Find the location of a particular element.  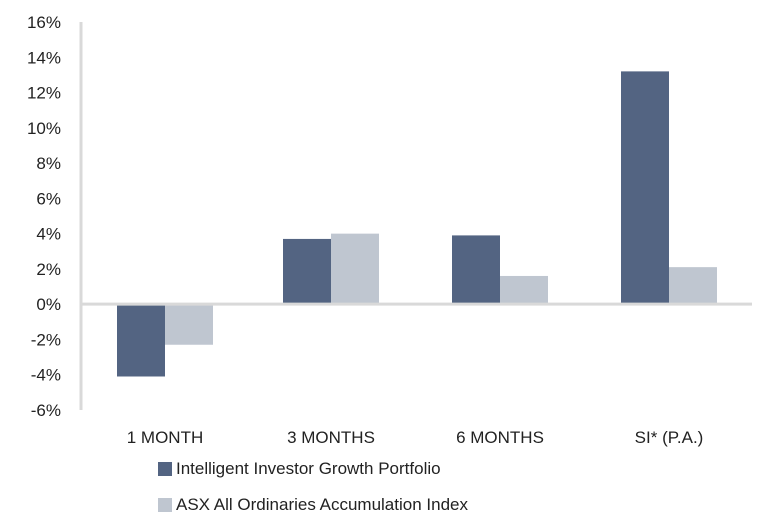

y-tick-label: 2% is located at coordinates (48, 269).